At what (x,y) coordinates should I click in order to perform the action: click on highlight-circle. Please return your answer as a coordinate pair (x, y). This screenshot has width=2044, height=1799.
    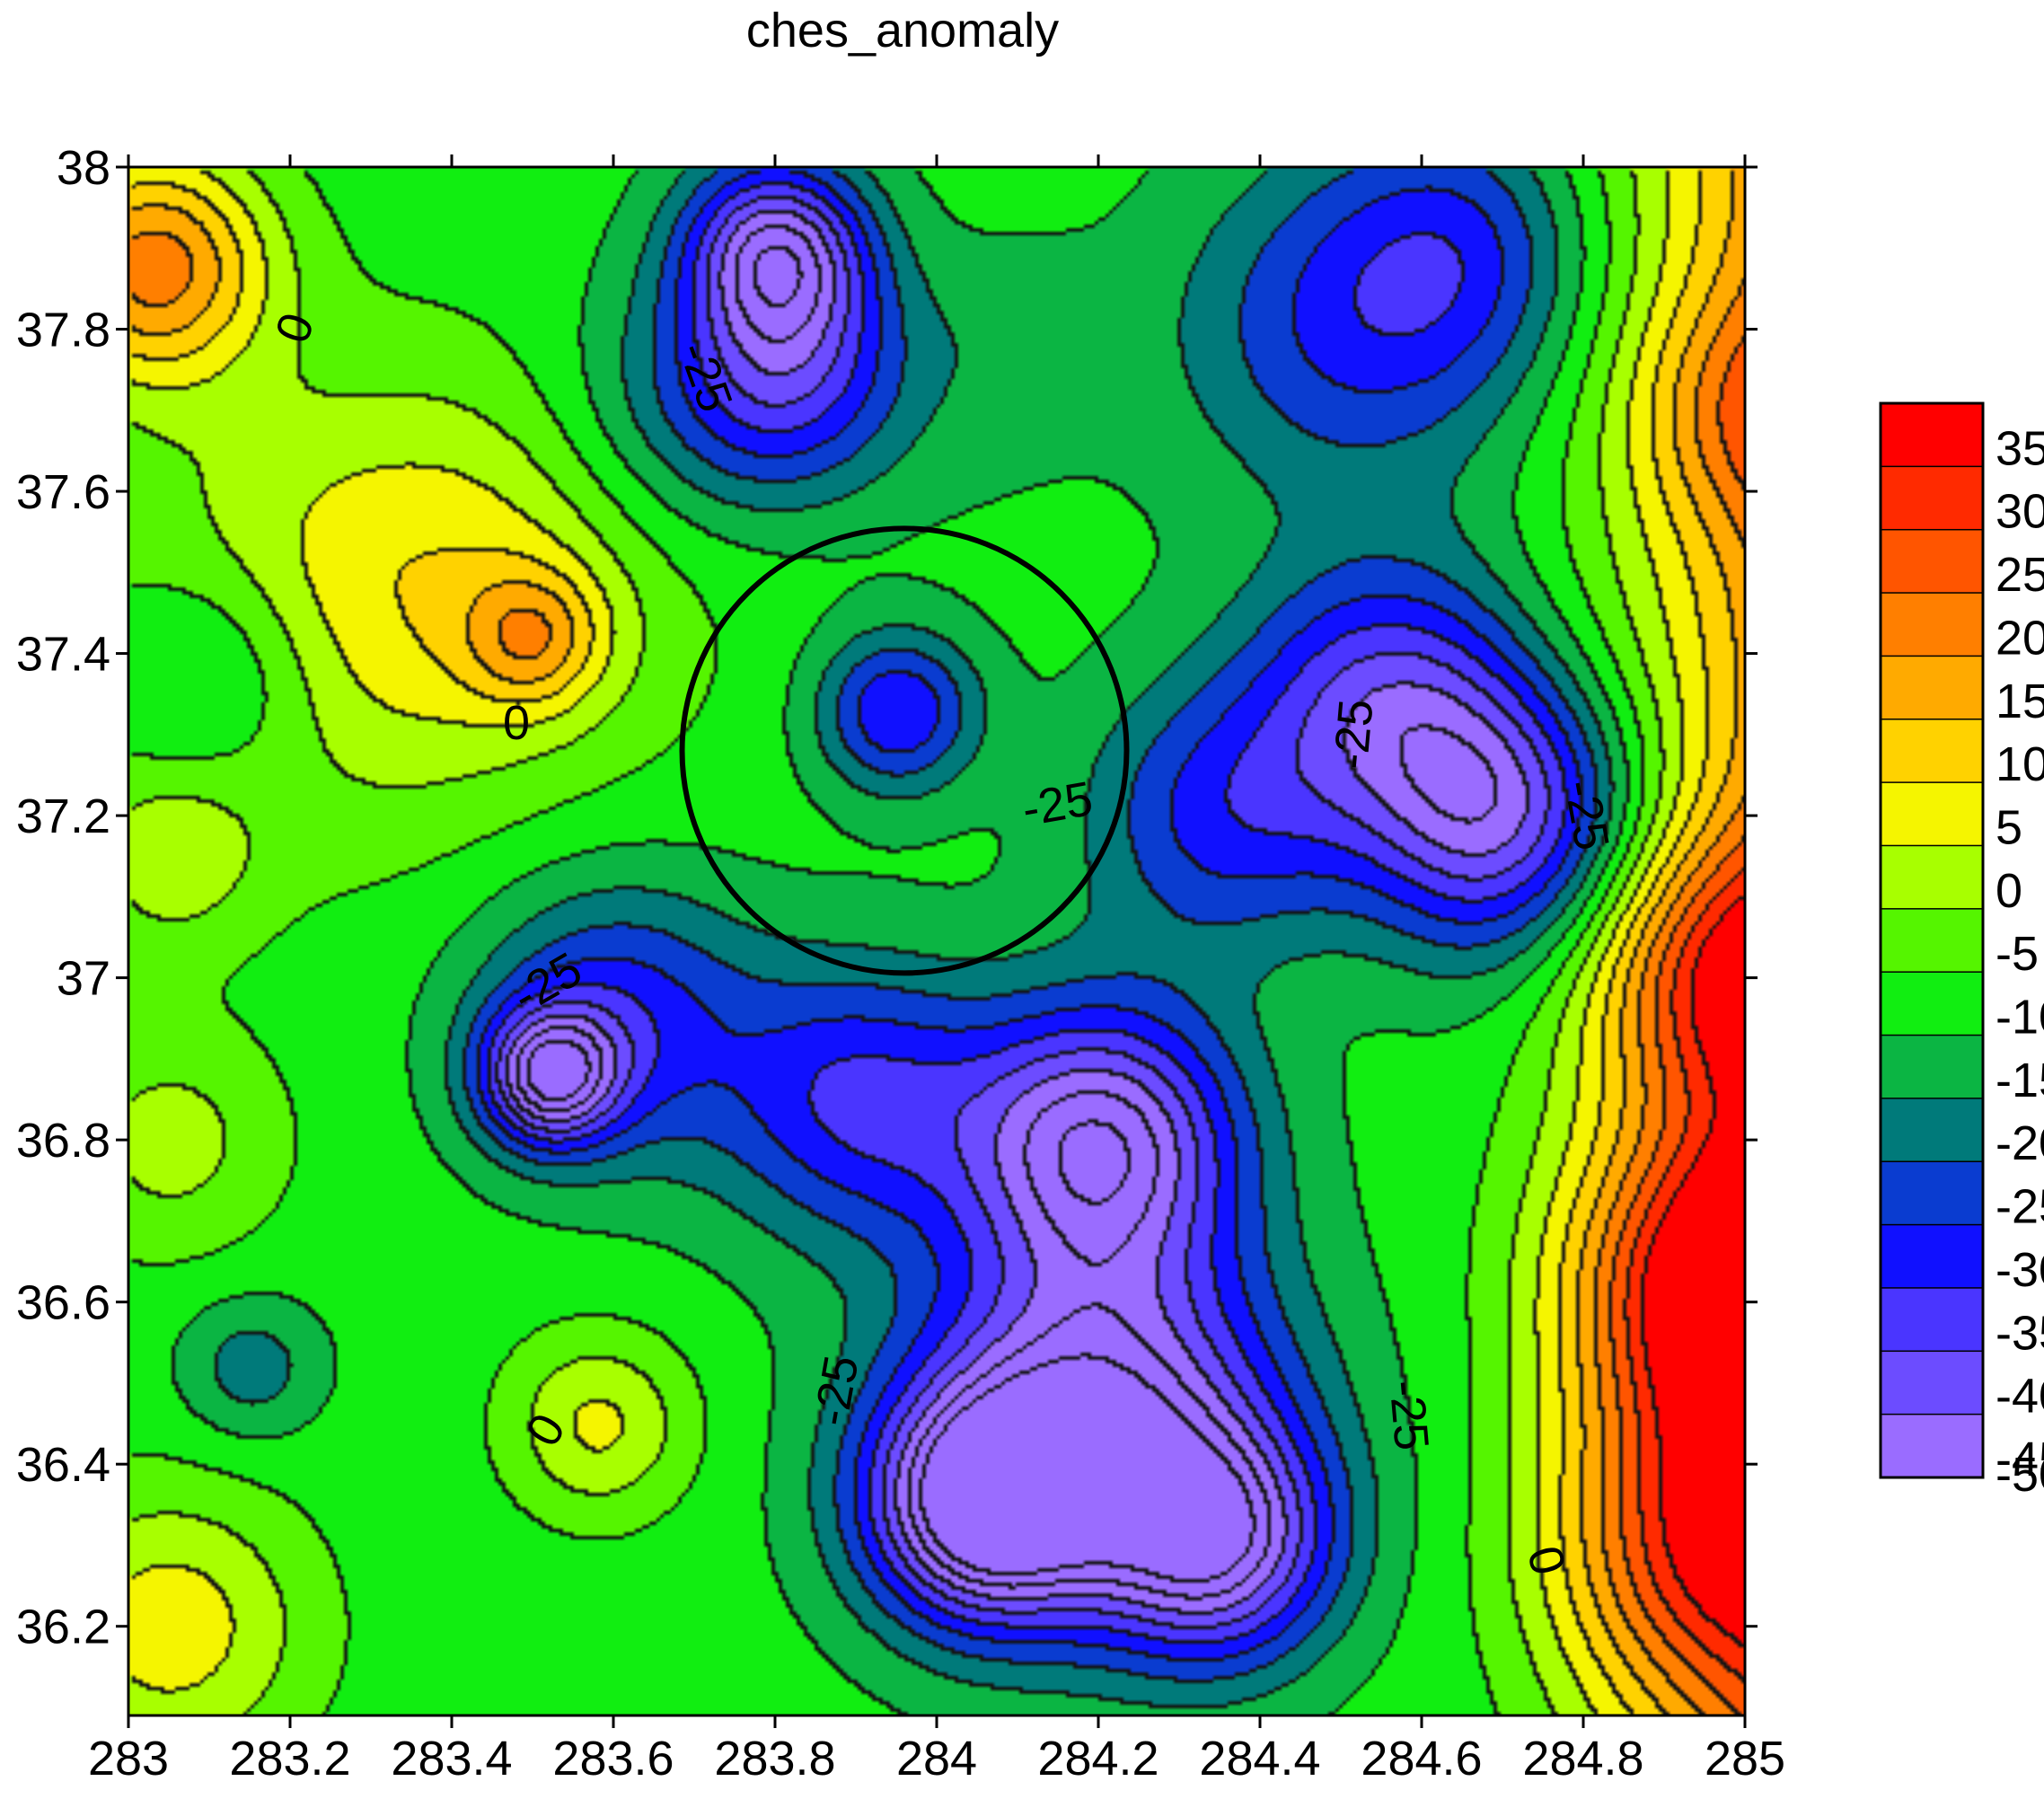
    Looking at the image, I should click on (905, 750).